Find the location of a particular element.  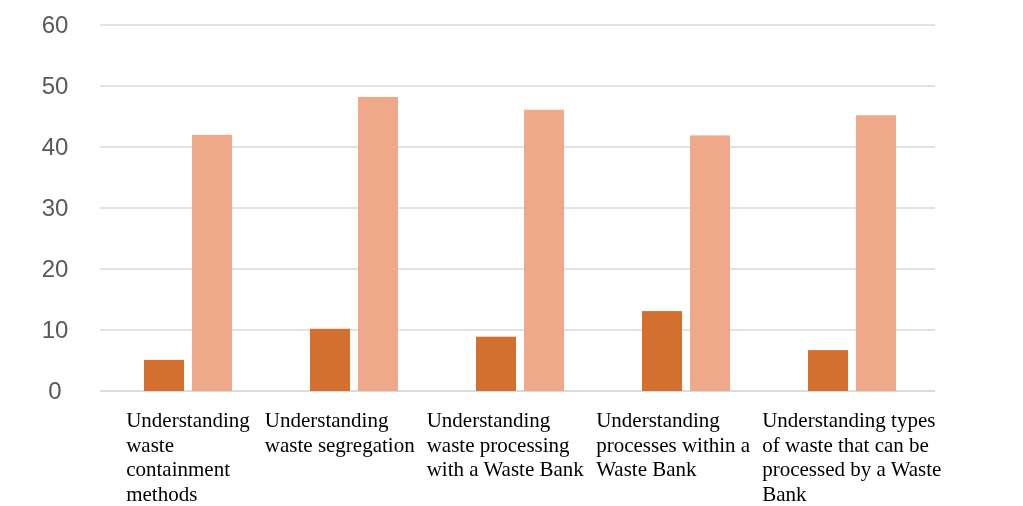

y-tick-label: 20 is located at coordinates (55, 269).